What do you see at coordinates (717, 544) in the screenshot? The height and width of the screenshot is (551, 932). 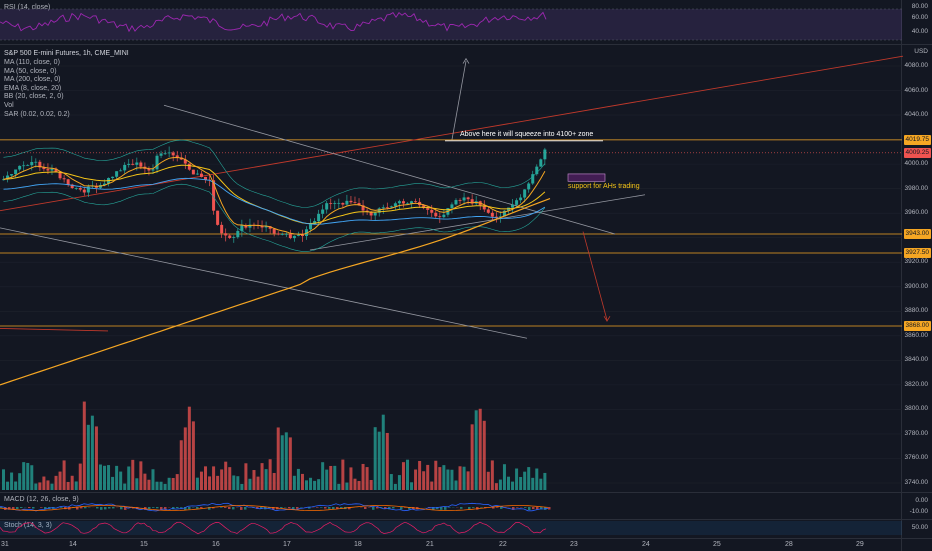 I see `time-axis-label: 25` at bounding box center [717, 544].